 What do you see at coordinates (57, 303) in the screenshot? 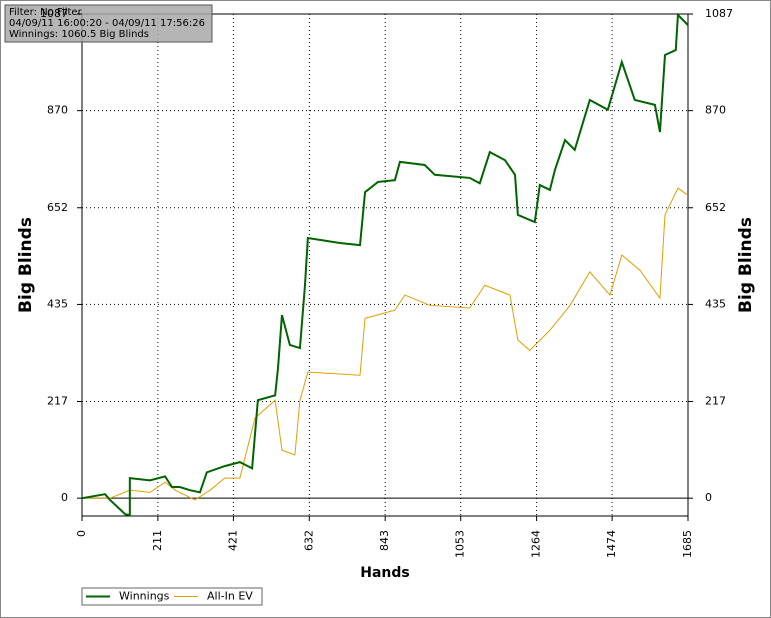
I see `y-tick-label: 435` at bounding box center [57, 303].